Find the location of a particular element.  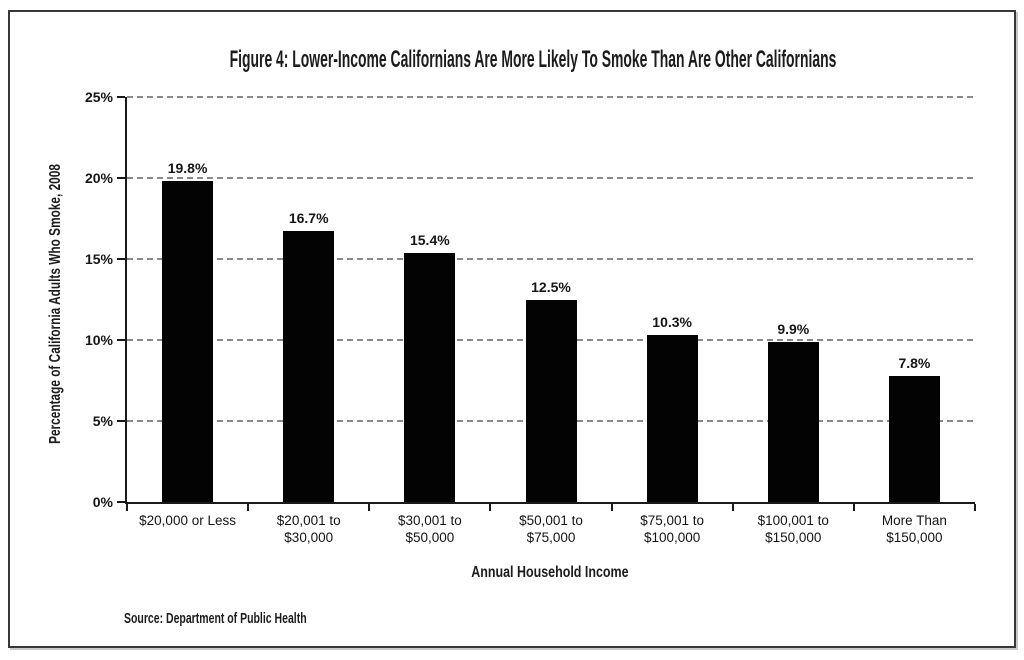

y-tick-label-5pct: 5% is located at coordinates (102, 421).